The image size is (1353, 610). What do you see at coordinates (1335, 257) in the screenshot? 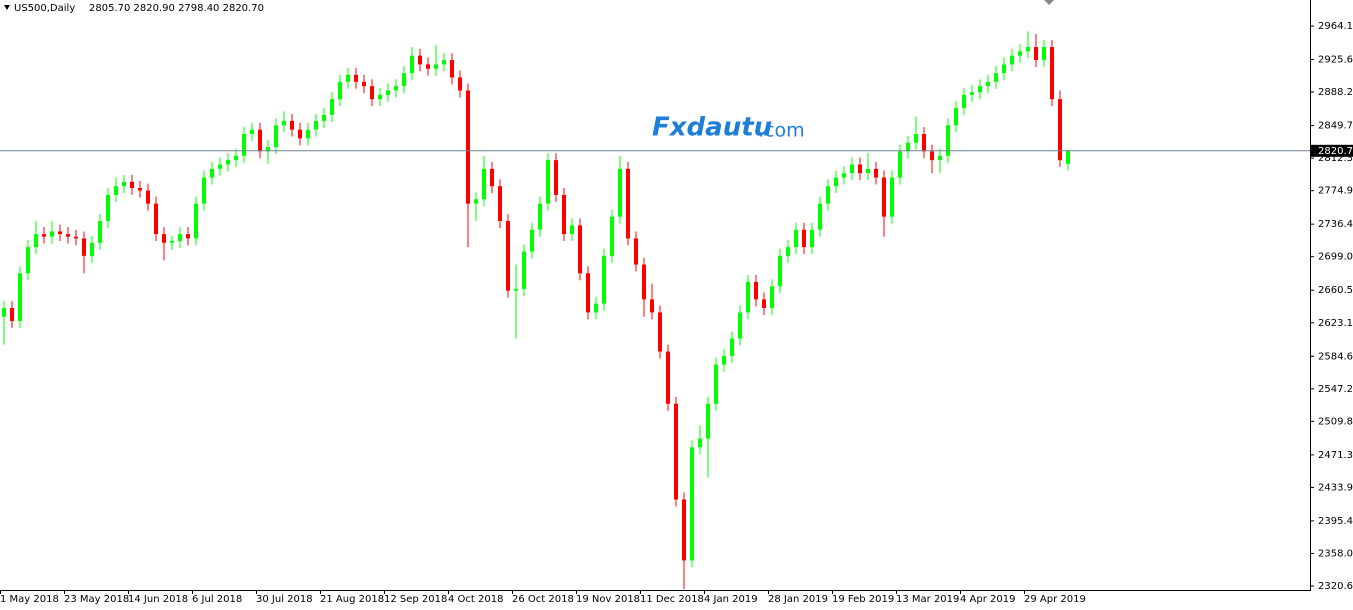
I see `y-tick-label: 2699.00` at bounding box center [1335, 257].